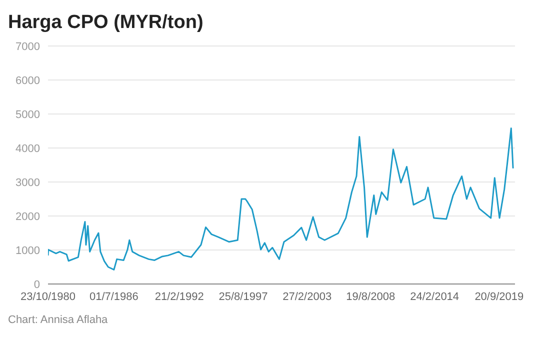  What do you see at coordinates (243, 296) in the screenshot?
I see `x-tick-label: 25/8/1997` at bounding box center [243, 296].